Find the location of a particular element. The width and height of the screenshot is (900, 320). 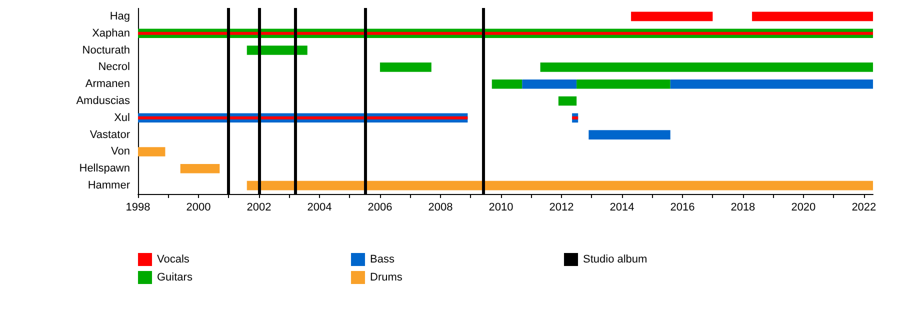

y-tick-label: Hammer is located at coordinates (109, 186).